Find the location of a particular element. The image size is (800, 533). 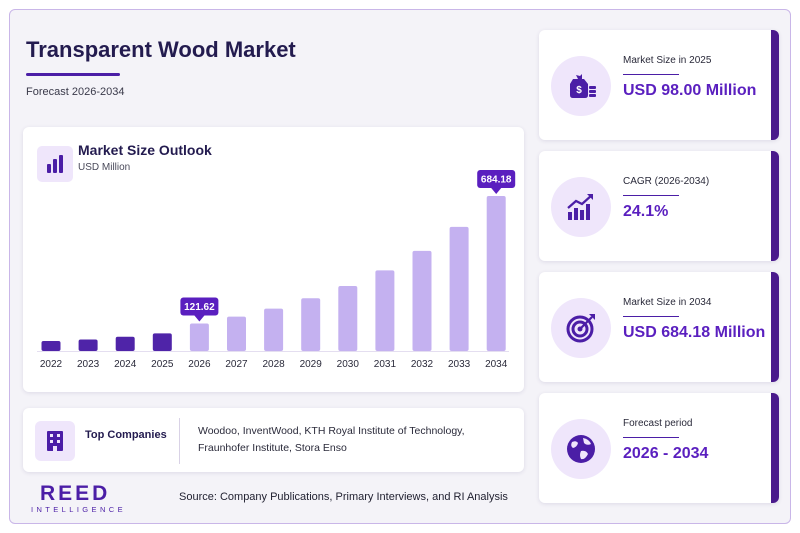

stat-value: 2026 - 2034 is located at coordinates (666, 453).